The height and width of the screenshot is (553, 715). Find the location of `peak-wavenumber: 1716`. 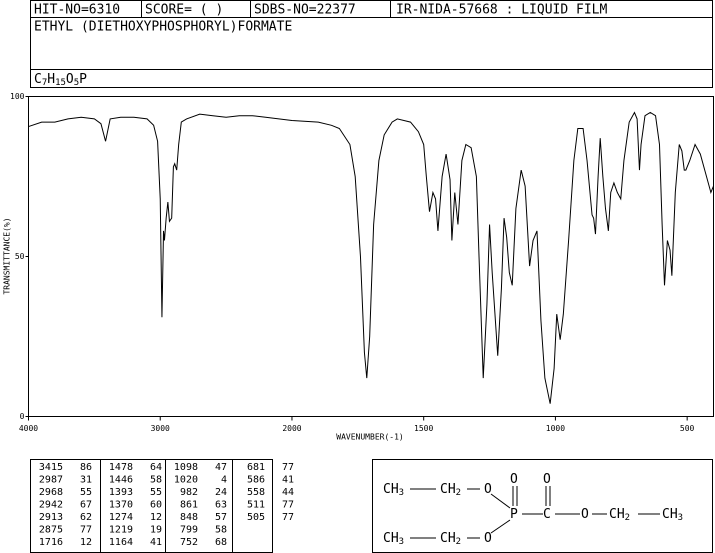

peak-wavenumber: 1716 is located at coordinates (51, 542).